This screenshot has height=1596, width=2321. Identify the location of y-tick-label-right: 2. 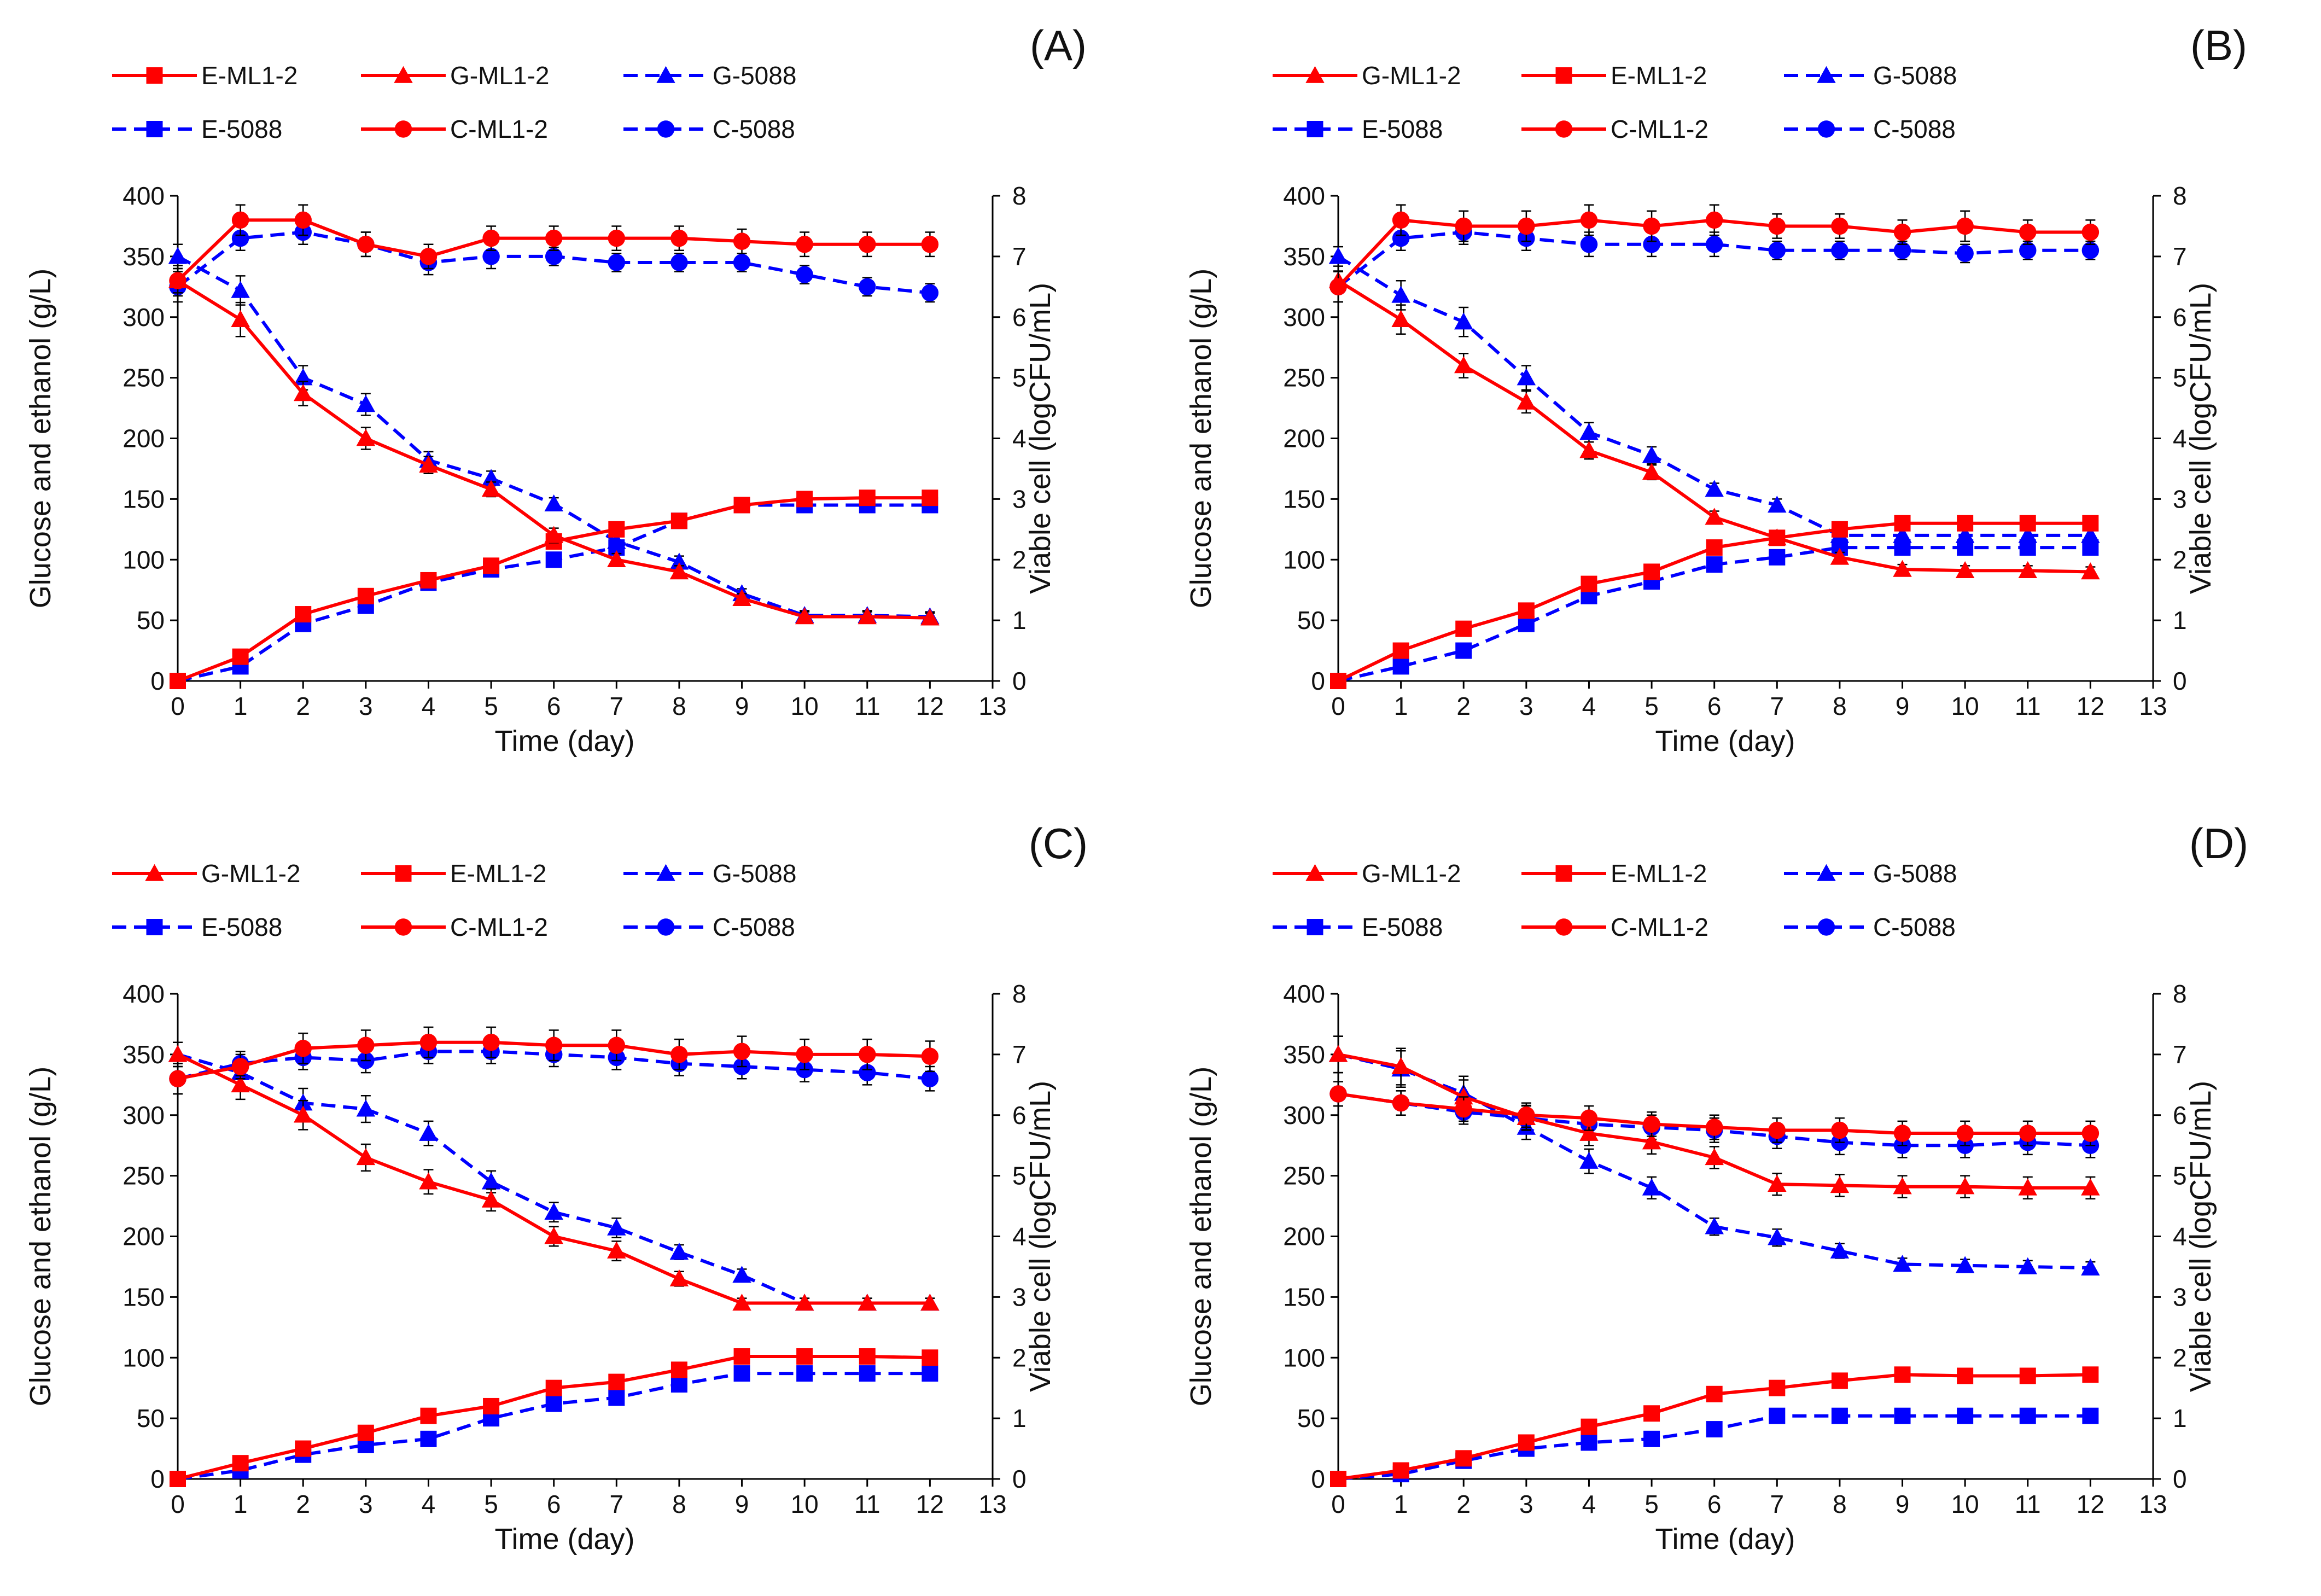
(1019, 1357).